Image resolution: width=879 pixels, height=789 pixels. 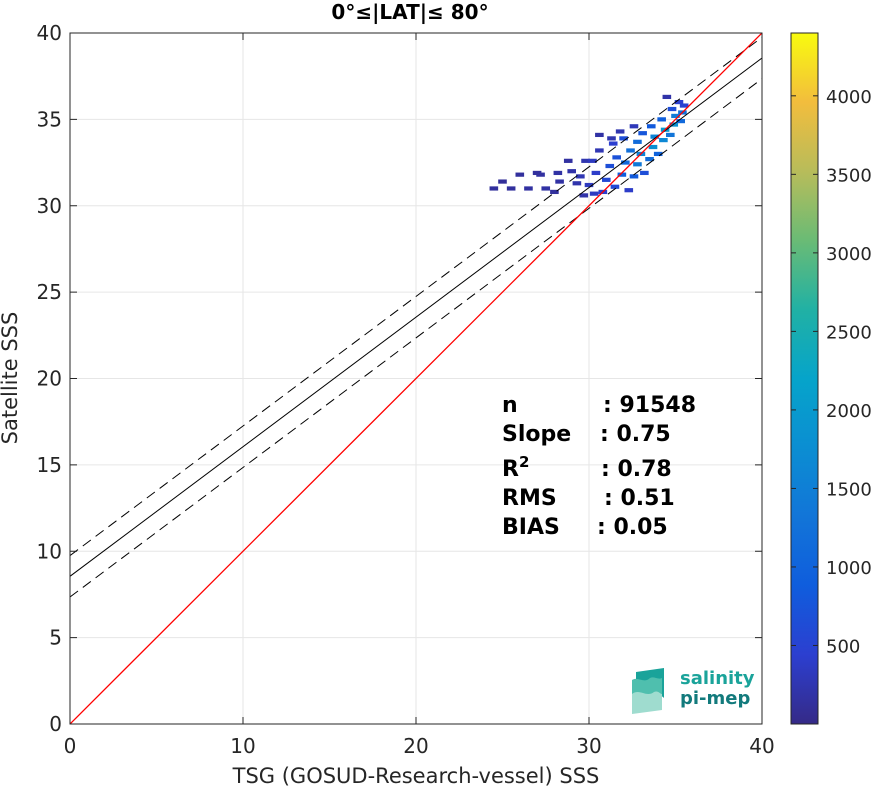 What do you see at coordinates (849, 489) in the screenshot?
I see `colorbar-tick-label: 1500` at bounding box center [849, 489].